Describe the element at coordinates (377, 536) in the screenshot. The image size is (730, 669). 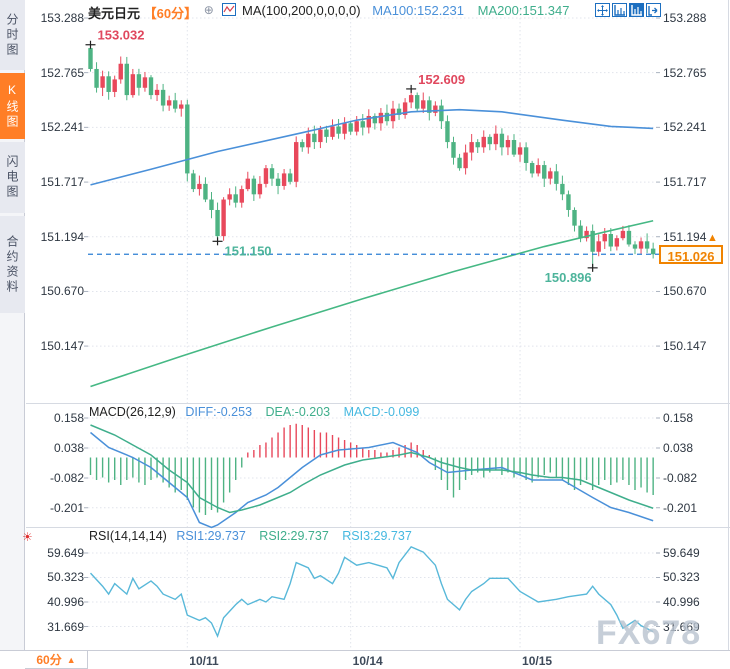
I see `rsi3-value: RSI3:29.737` at that location.